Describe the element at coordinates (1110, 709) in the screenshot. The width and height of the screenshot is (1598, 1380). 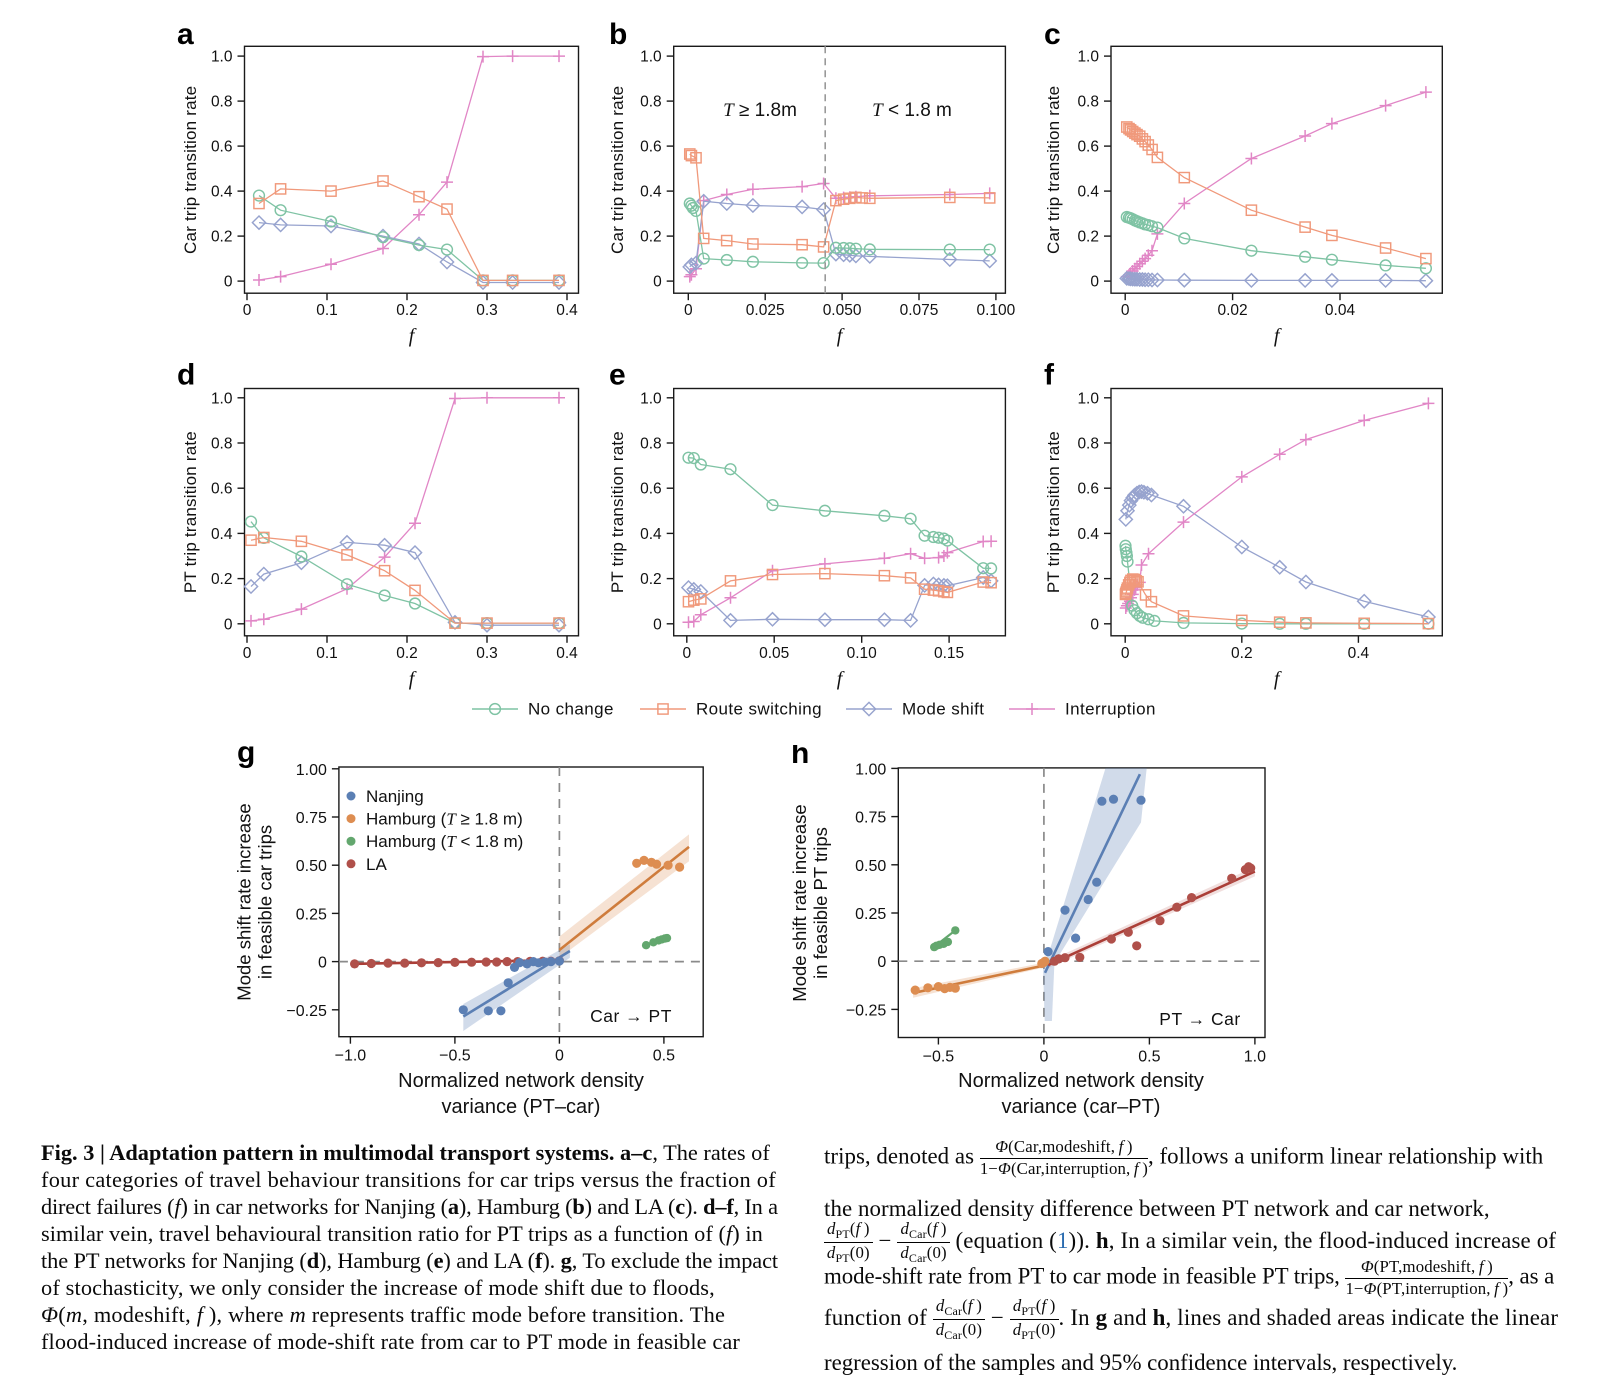
I see `svg-text: Interruption` at that location.